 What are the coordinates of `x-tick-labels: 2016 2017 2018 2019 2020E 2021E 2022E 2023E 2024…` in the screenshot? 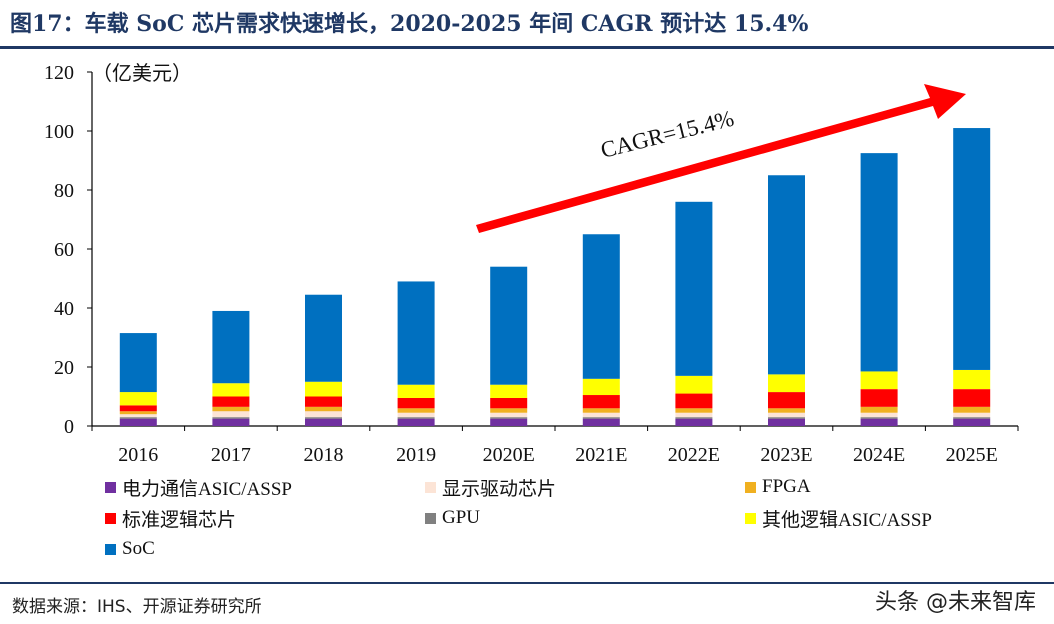 It's located at (555, 446).